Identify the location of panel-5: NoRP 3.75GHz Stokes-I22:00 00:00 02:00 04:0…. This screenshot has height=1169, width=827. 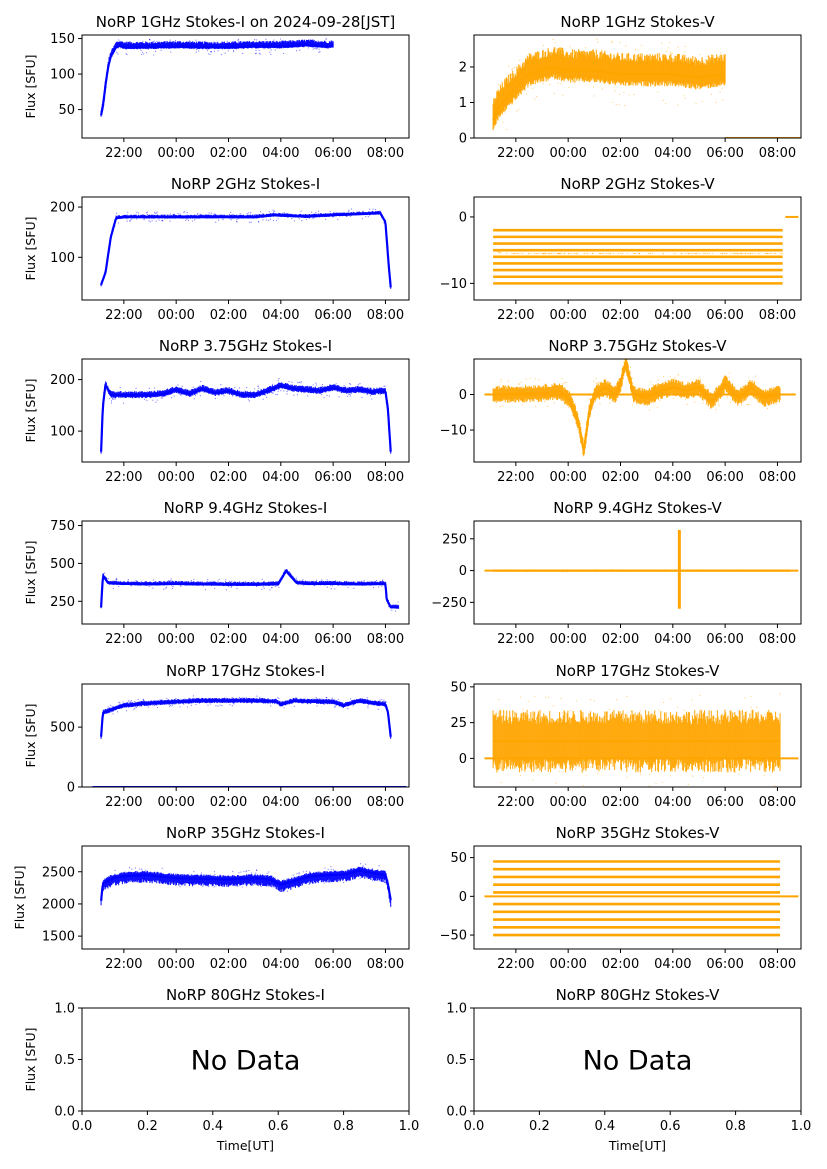
(216, 411).